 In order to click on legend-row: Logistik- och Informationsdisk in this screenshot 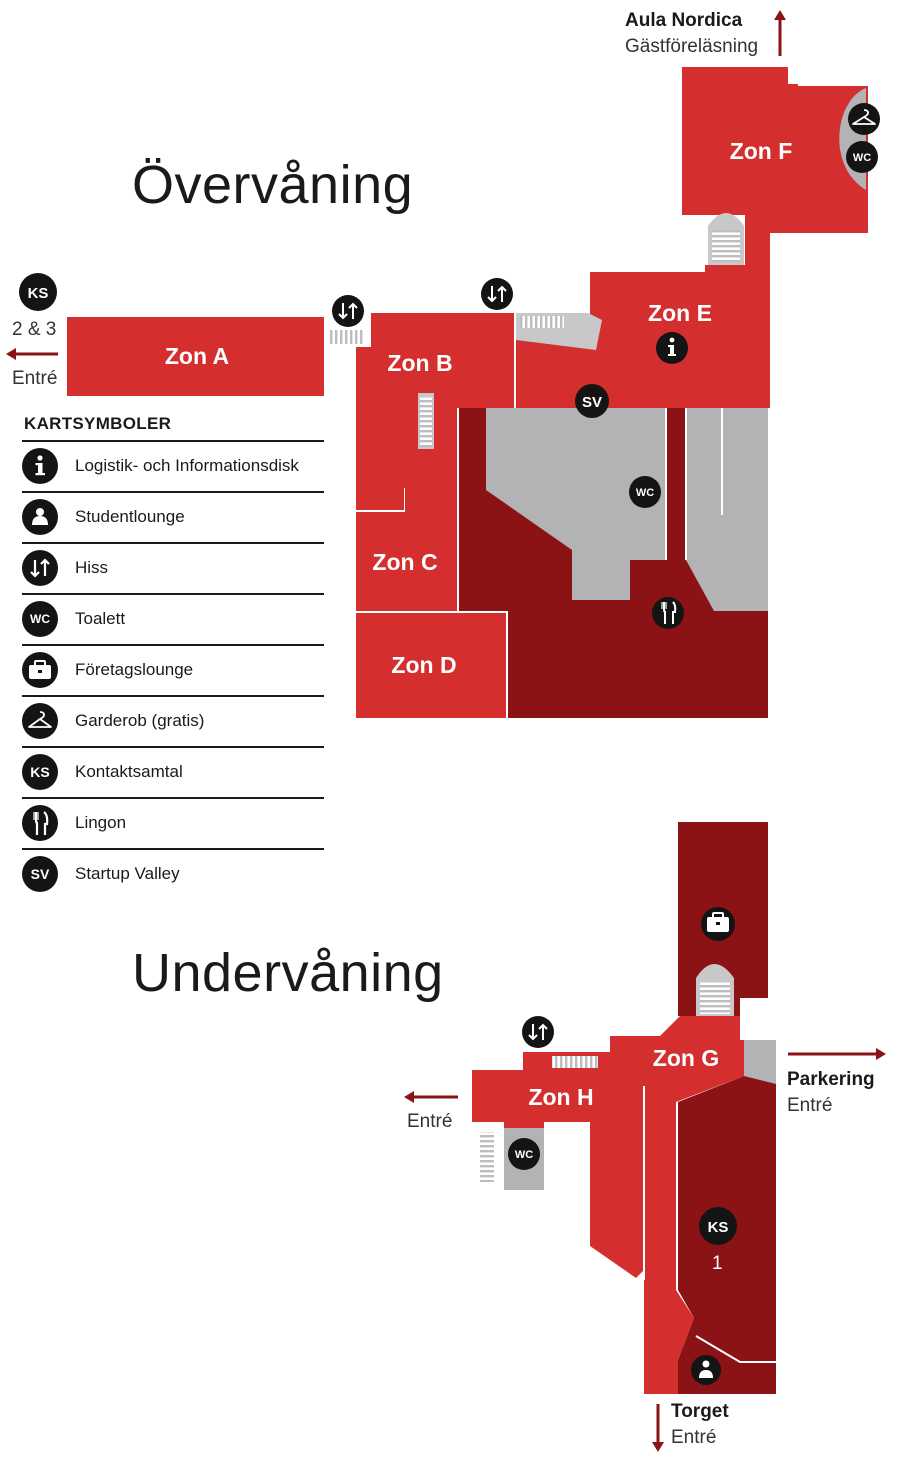, I will do `click(173, 465)`.